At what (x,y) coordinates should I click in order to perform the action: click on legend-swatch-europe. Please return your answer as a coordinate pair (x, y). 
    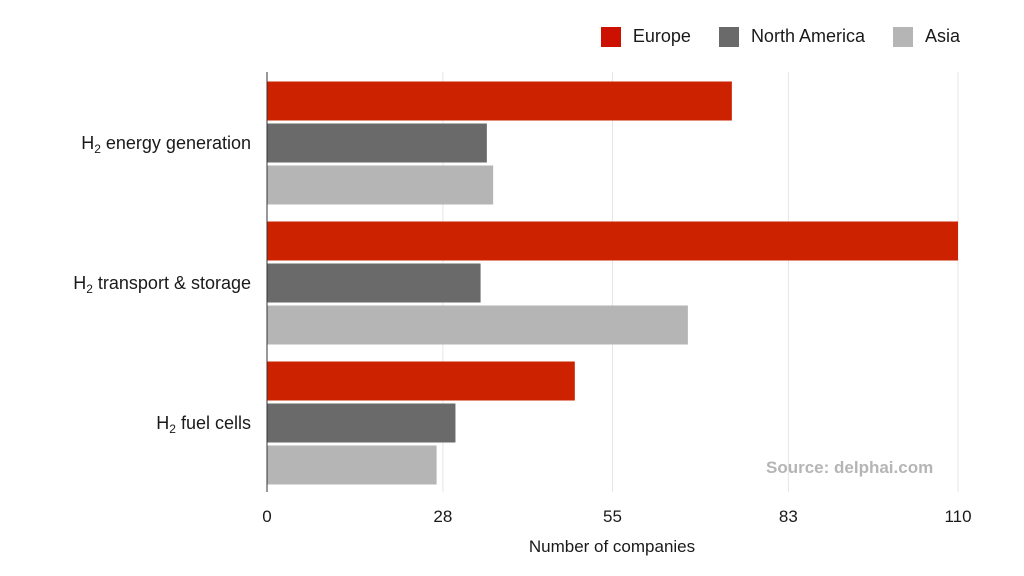
    Looking at the image, I should click on (610, 36).